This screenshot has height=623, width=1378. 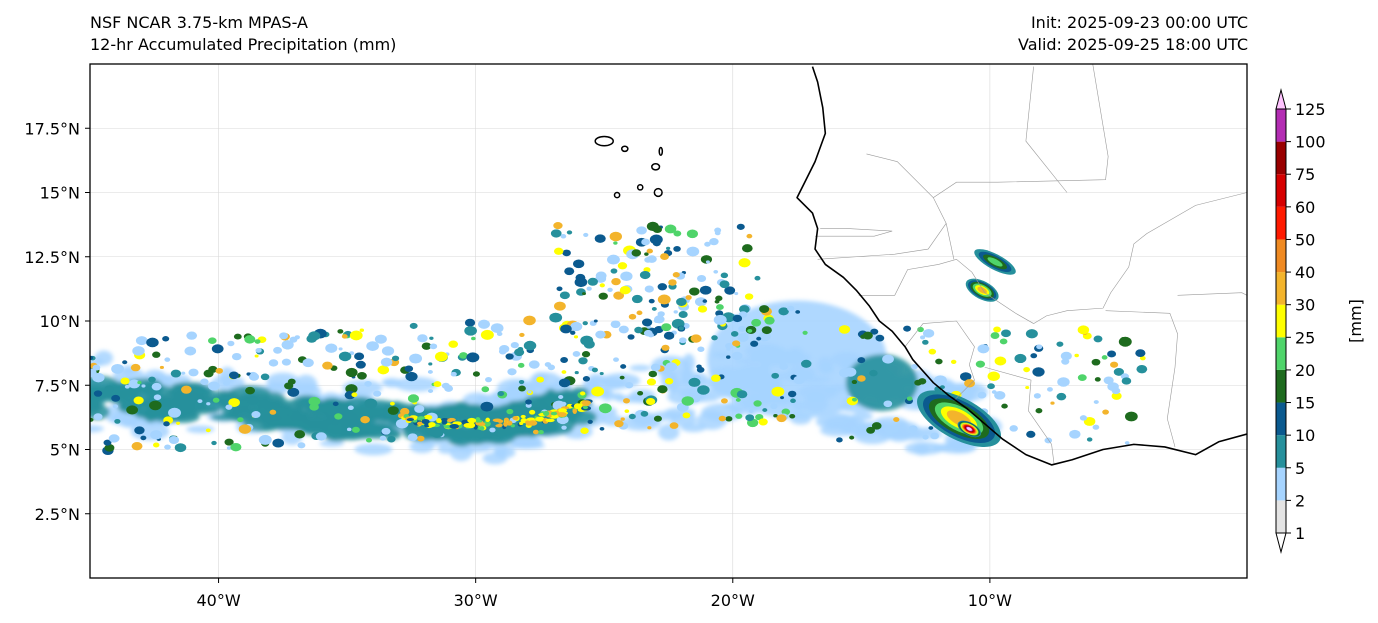 I want to click on colorbar-tick-label: 60, so click(x=1305, y=207).